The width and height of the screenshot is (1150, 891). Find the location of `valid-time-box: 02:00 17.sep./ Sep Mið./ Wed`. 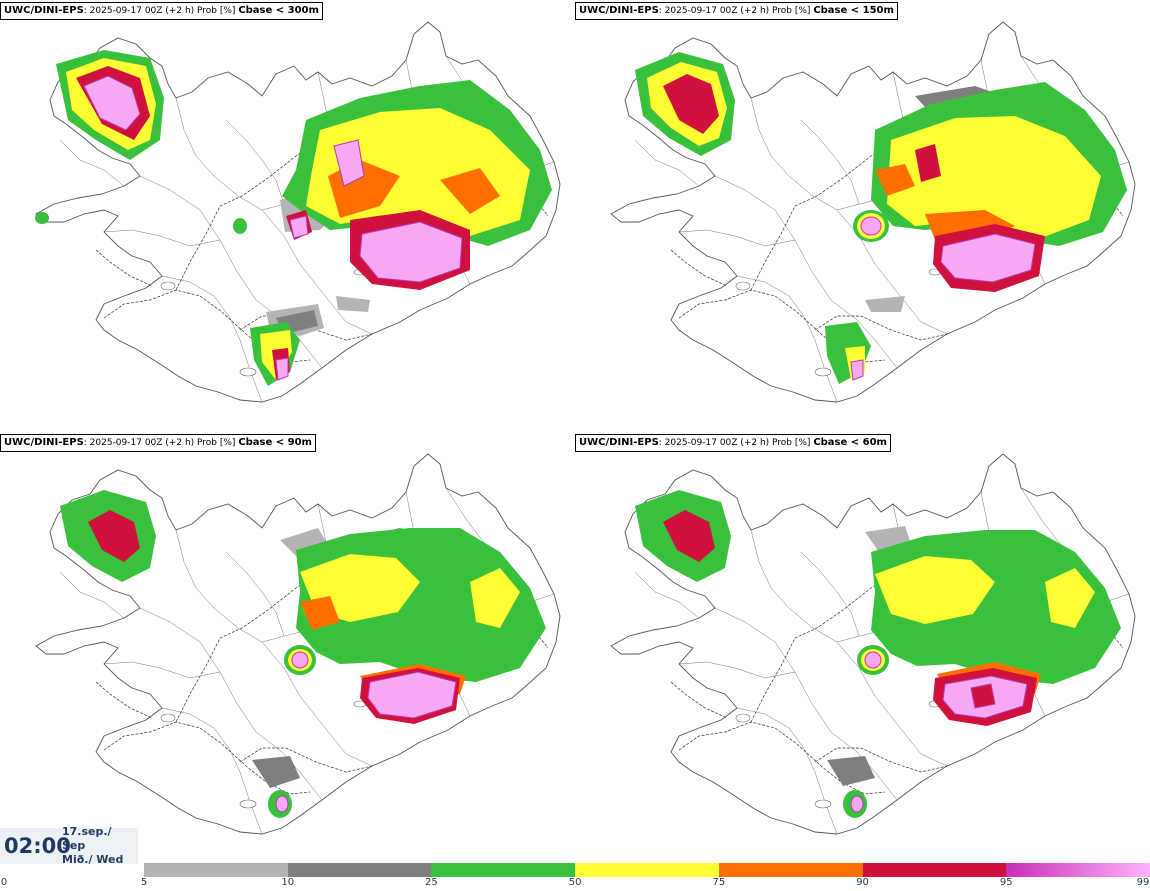

valid-time-box: 02:00 17.sep./ Sep Mið./ Wed is located at coordinates (69, 846).